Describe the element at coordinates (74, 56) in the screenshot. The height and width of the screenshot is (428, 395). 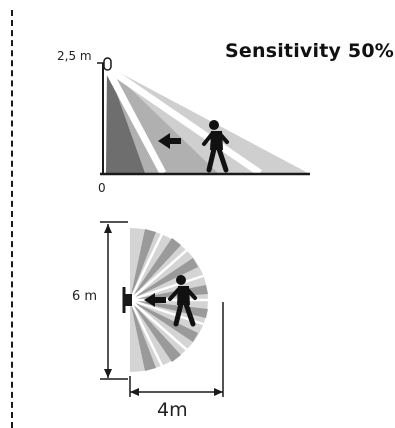
I see `mount-height-label: 2,5 m` at that location.